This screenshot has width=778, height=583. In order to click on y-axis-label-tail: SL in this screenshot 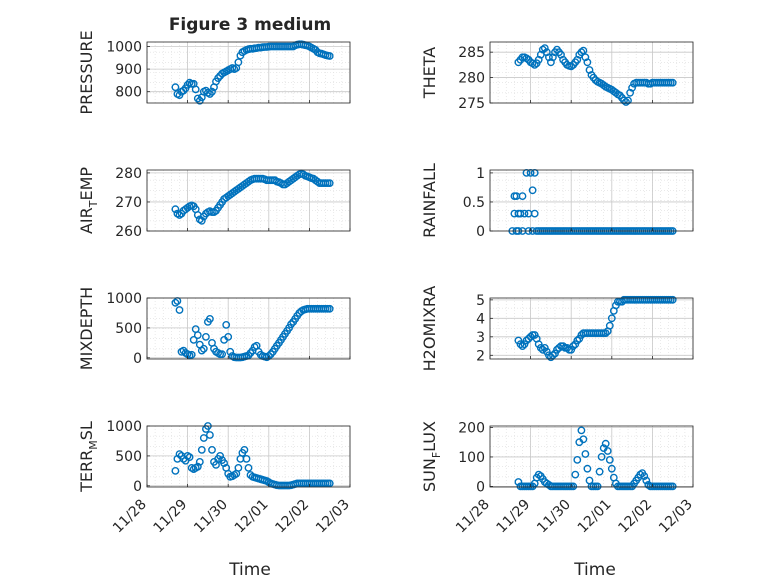, I will do `click(86, 430)`.